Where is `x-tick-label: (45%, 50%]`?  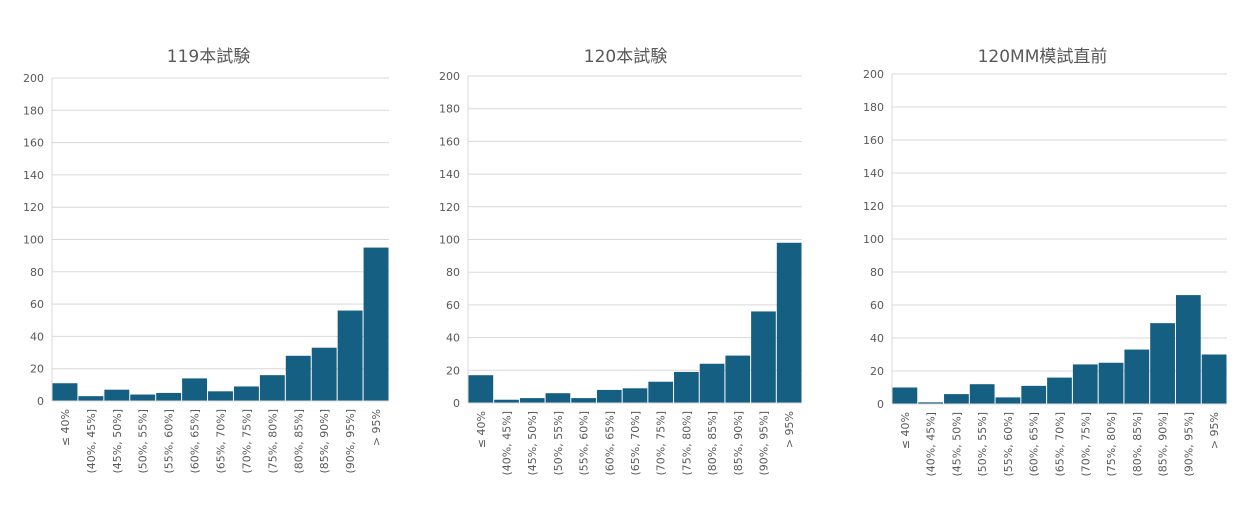 x-tick-label: (45%, 50%] is located at coordinates (956, 444).